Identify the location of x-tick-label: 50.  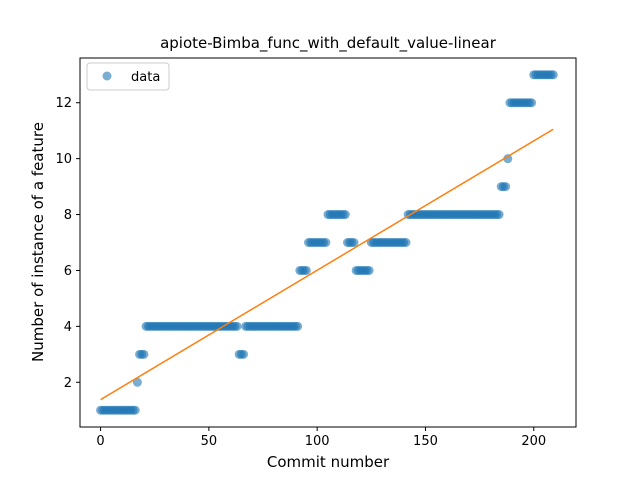
(209, 441).